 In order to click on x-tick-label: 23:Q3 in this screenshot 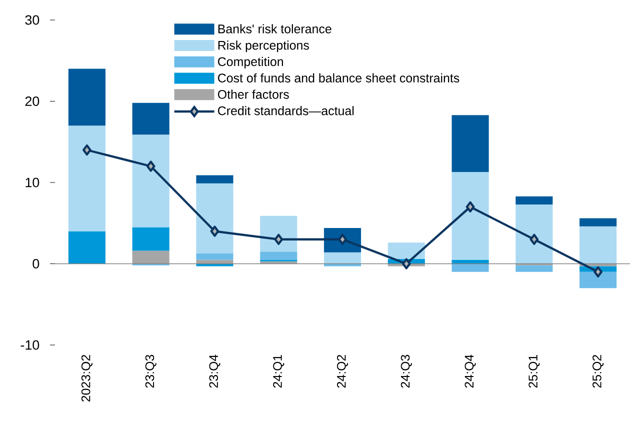, I will do `click(150, 371)`.